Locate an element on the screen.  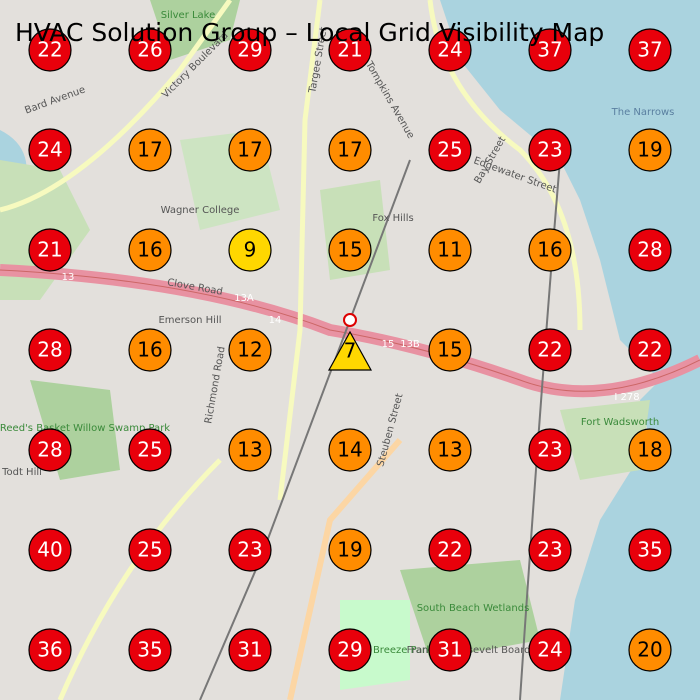
map-label: Wagner College is located at coordinates (200, 210).